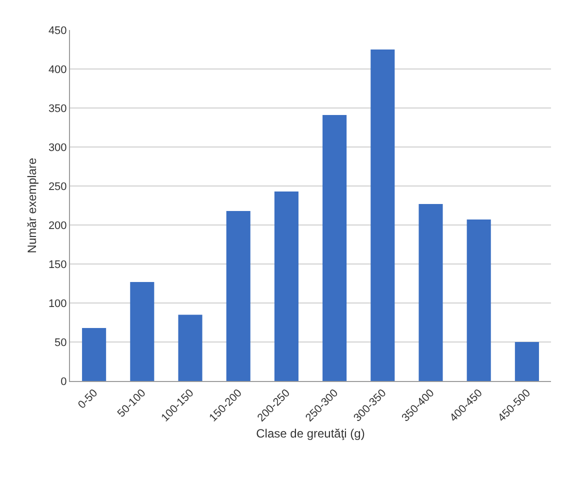  Describe the element at coordinates (63, 382) in the screenshot. I see `y-tick-label: 0` at that location.